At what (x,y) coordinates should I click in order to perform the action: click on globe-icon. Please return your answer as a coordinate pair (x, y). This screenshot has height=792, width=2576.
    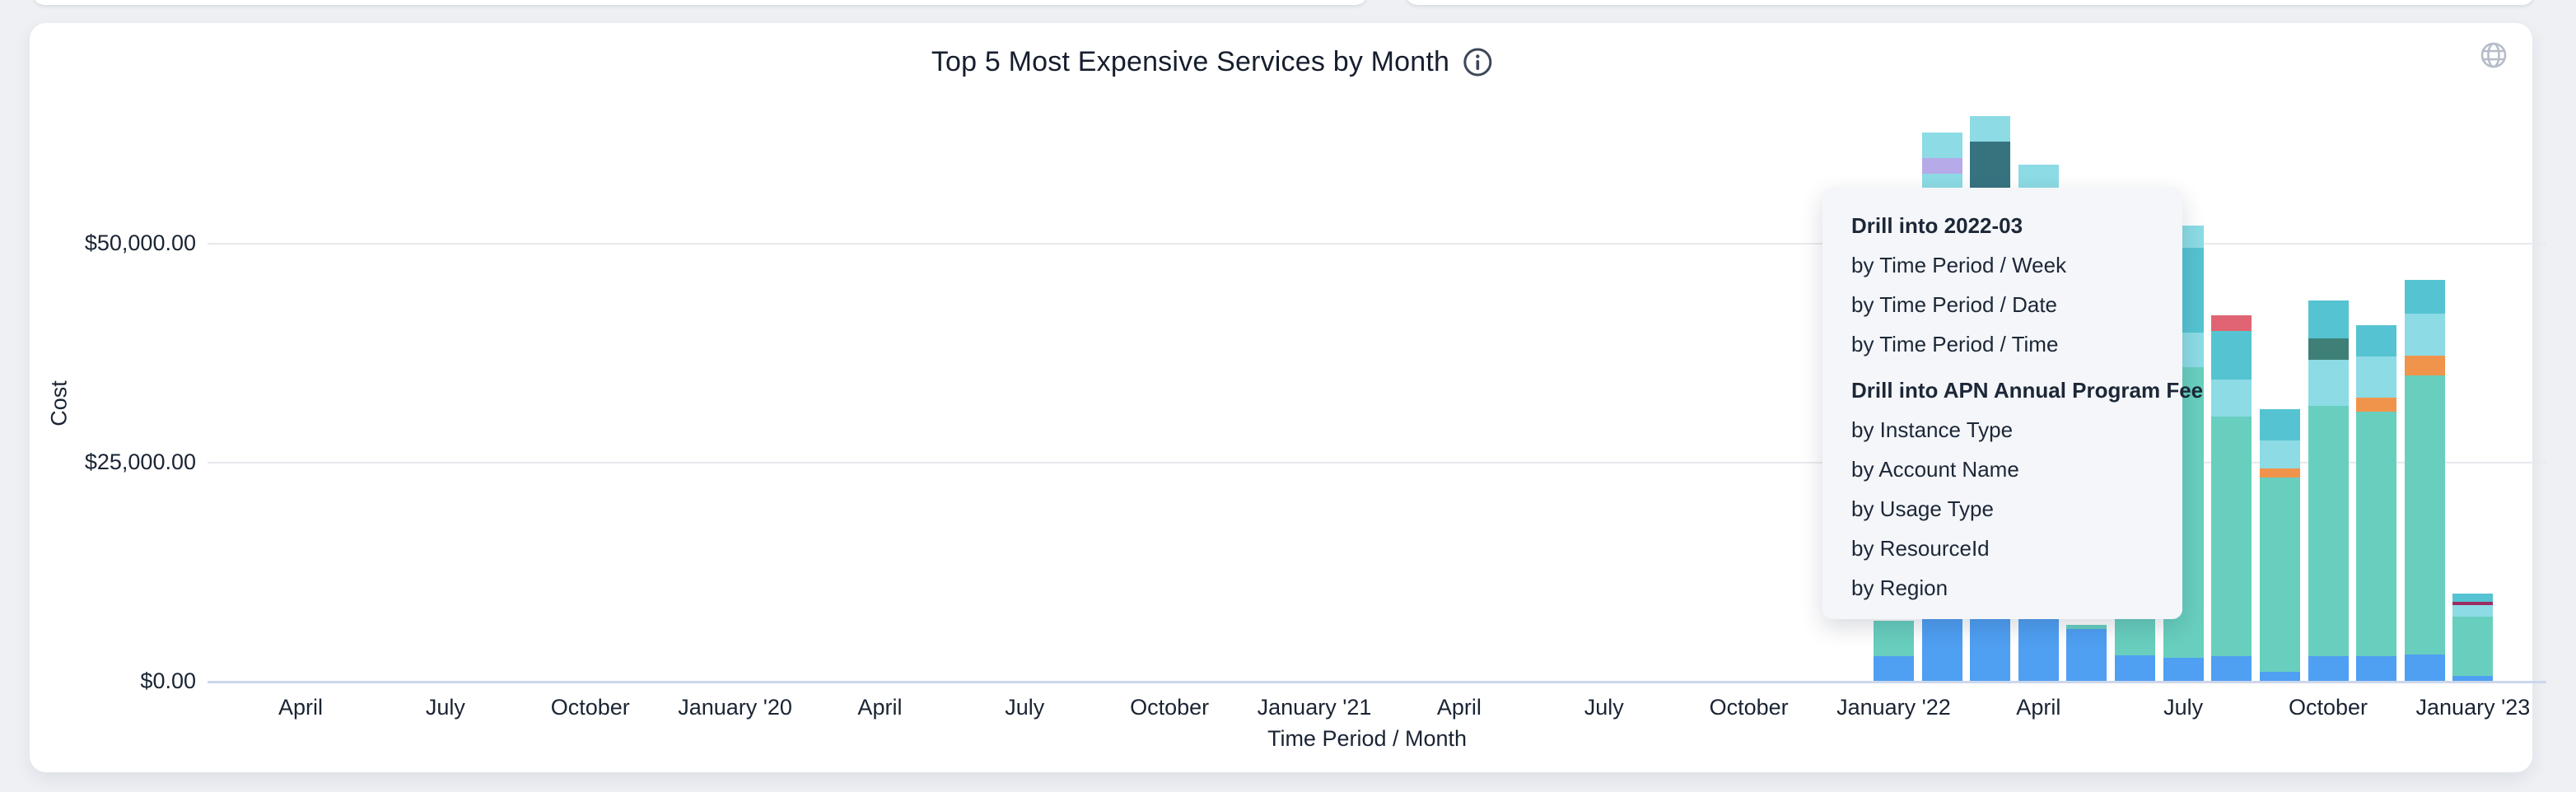
    Looking at the image, I should click on (2493, 55).